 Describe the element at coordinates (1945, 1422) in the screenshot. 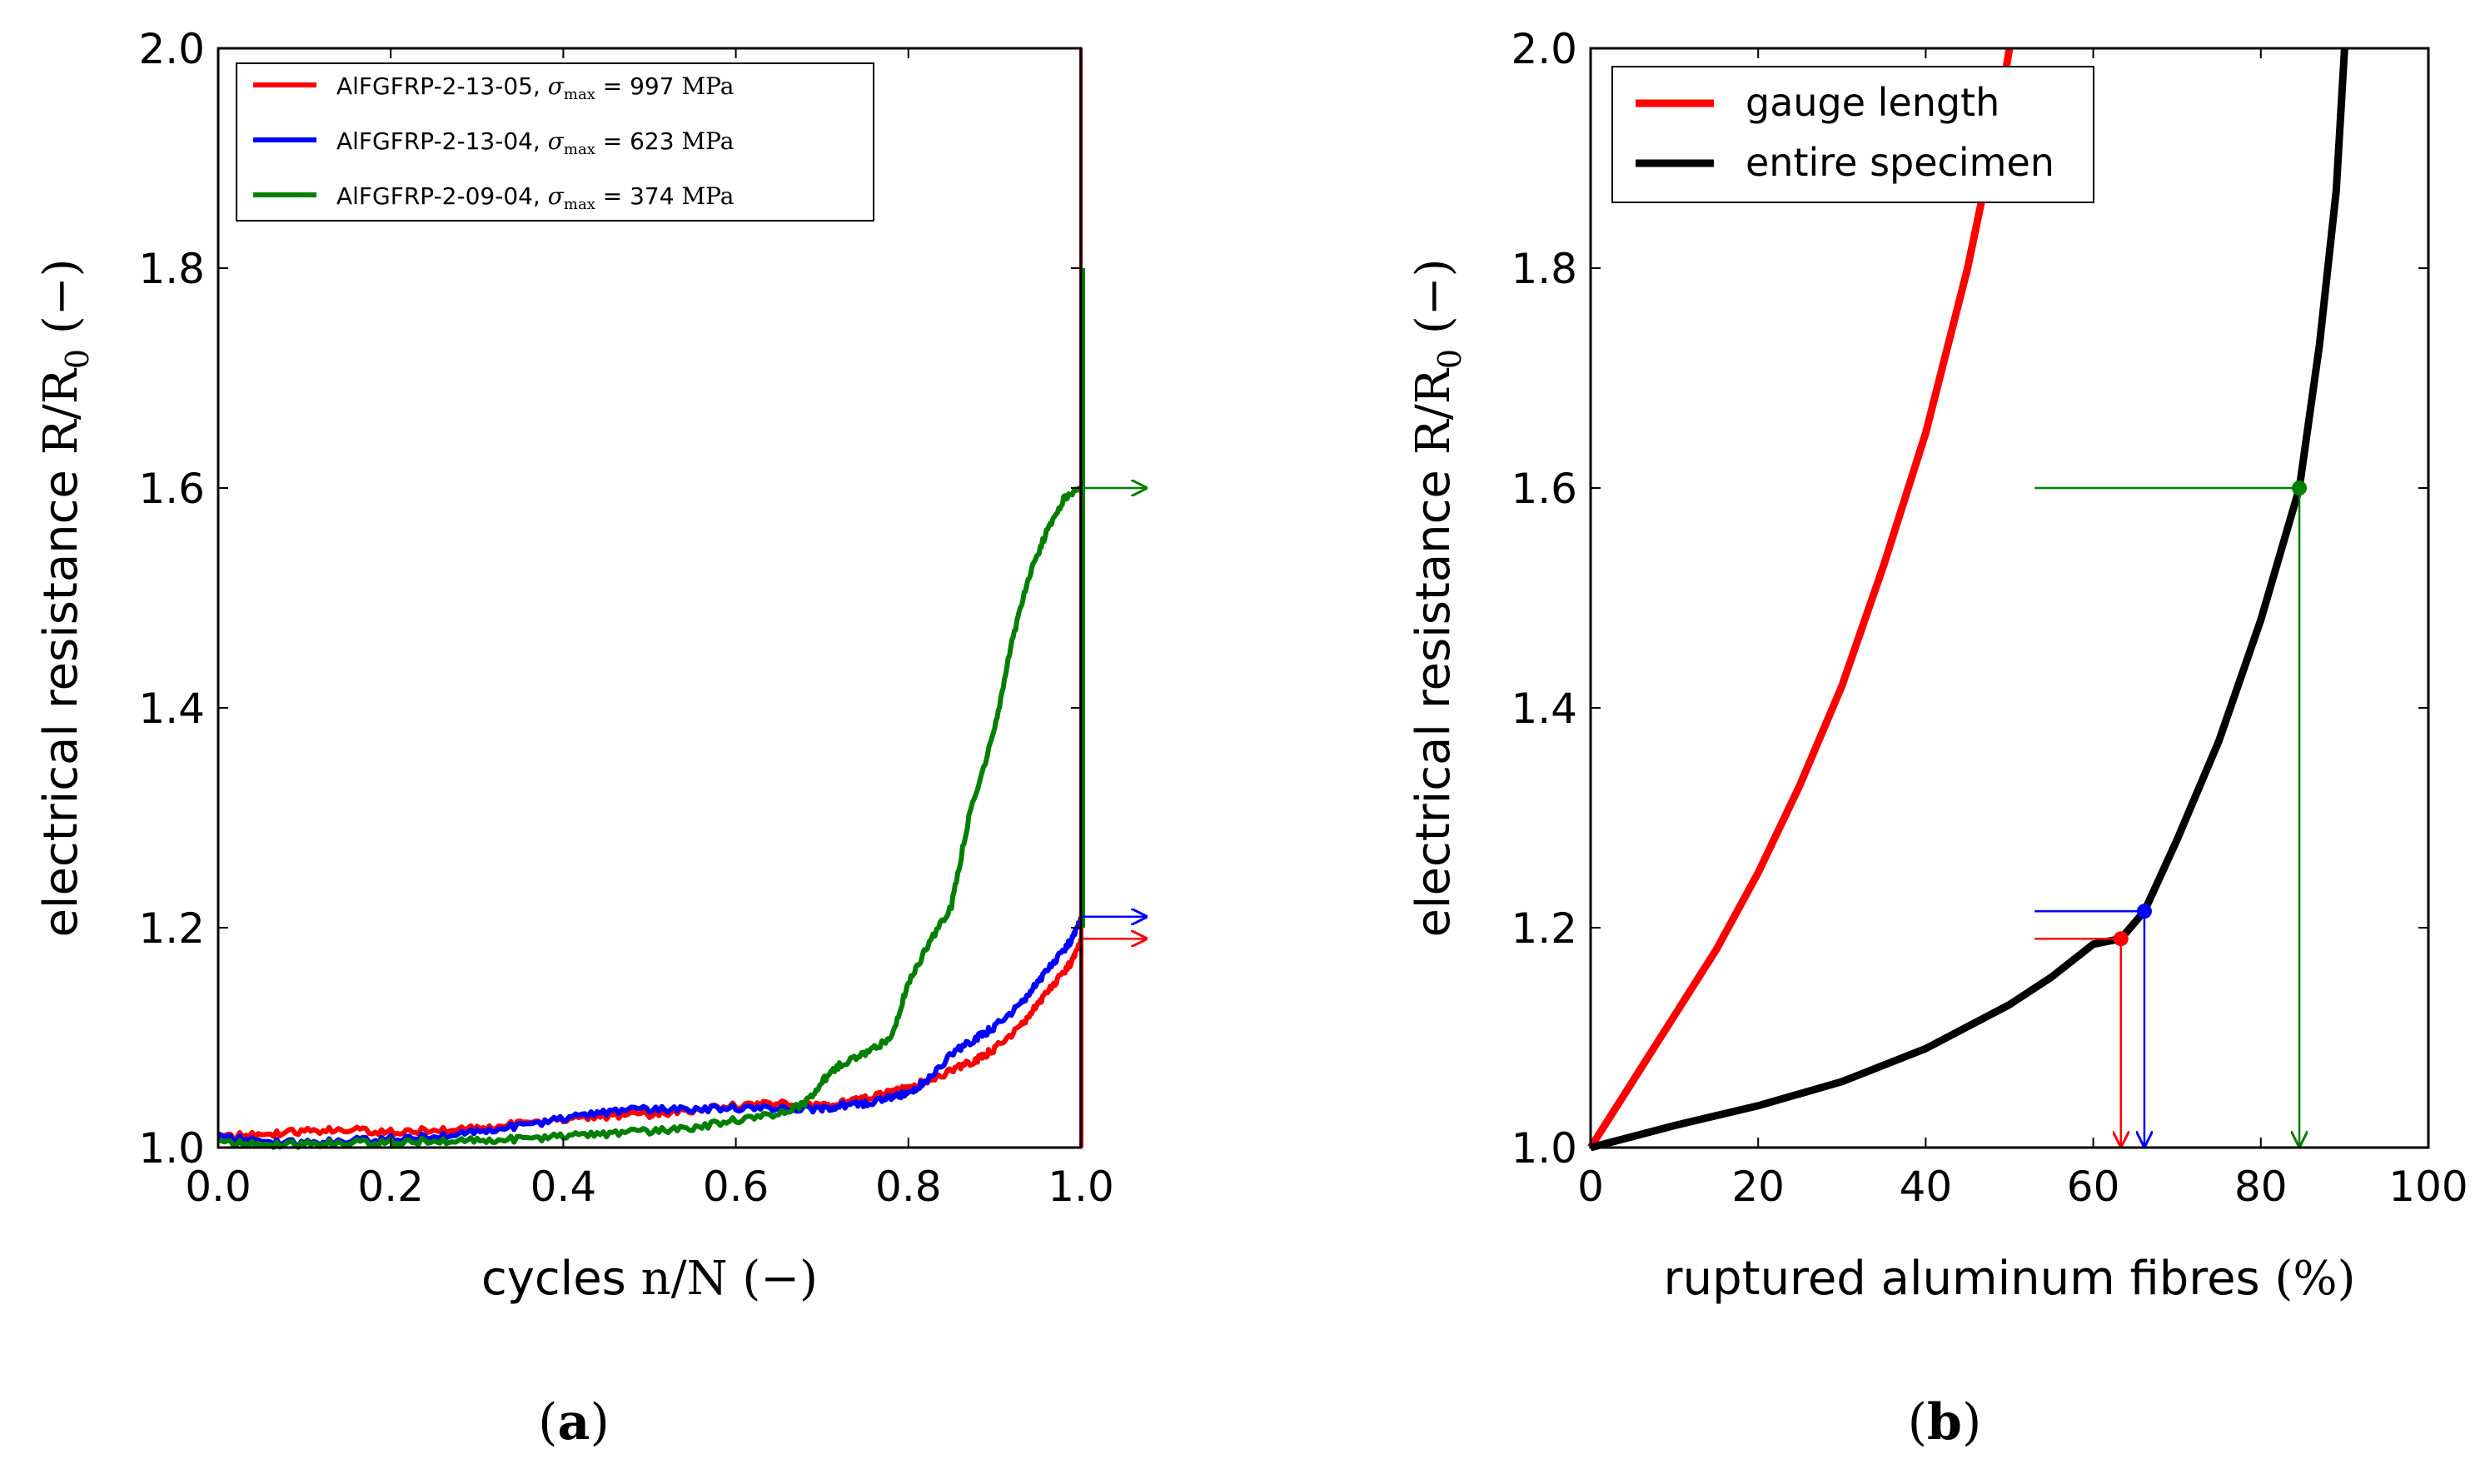

I see `panel-b-label: (b)` at that location.